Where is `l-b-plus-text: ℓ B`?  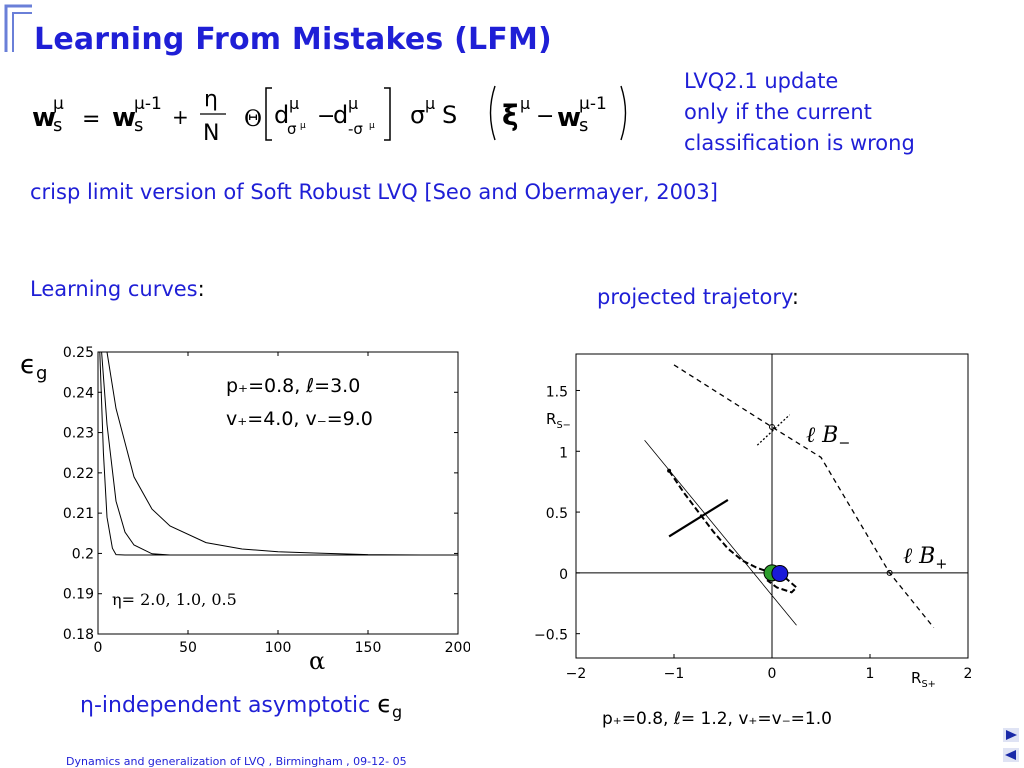
l-b-plus-text: ℓ B is located at coordinates (919, 556).